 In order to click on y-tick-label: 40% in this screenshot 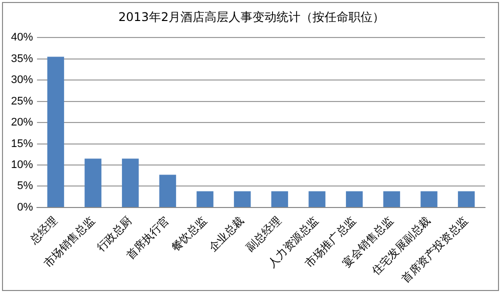, I will do `click(22, 38)`.